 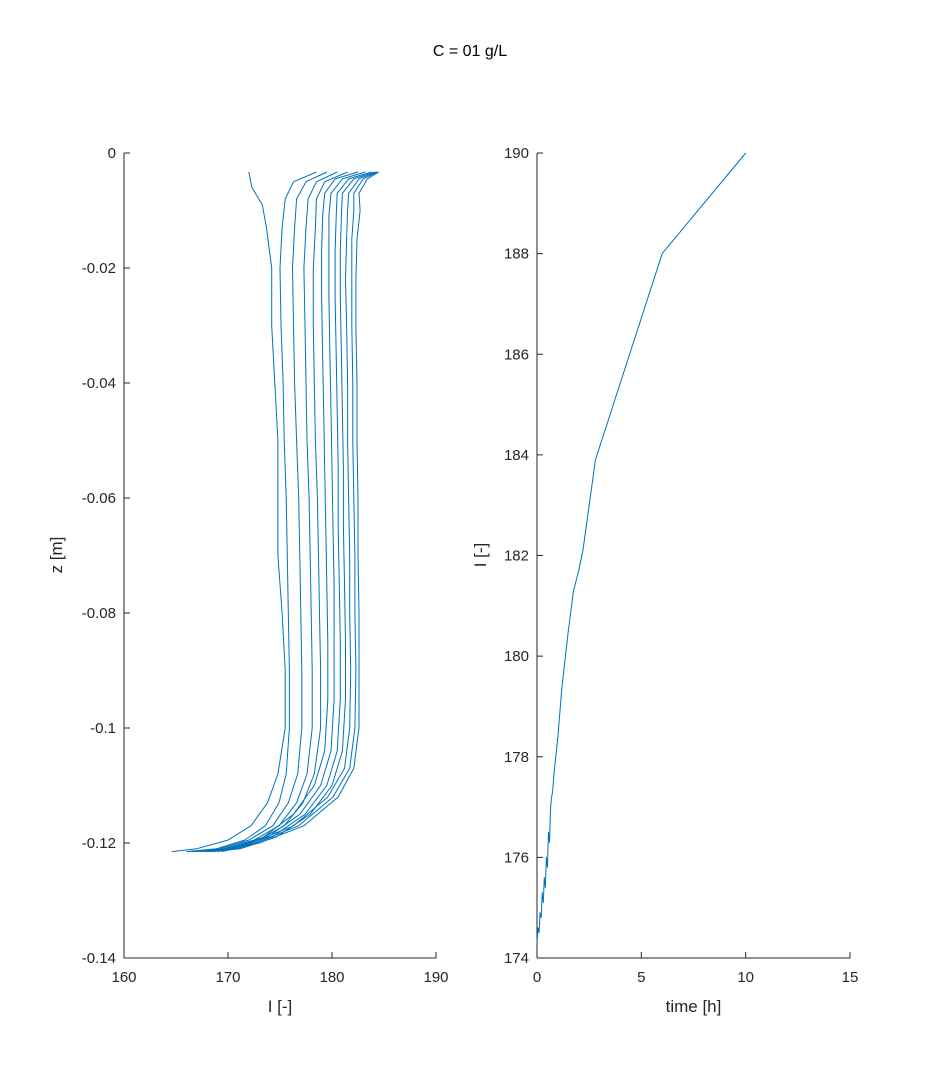 What do you see at coordinates (331, 977) in the screenshot?
I see `left-x-tick-label: 180` at bounding box center [331, 977].